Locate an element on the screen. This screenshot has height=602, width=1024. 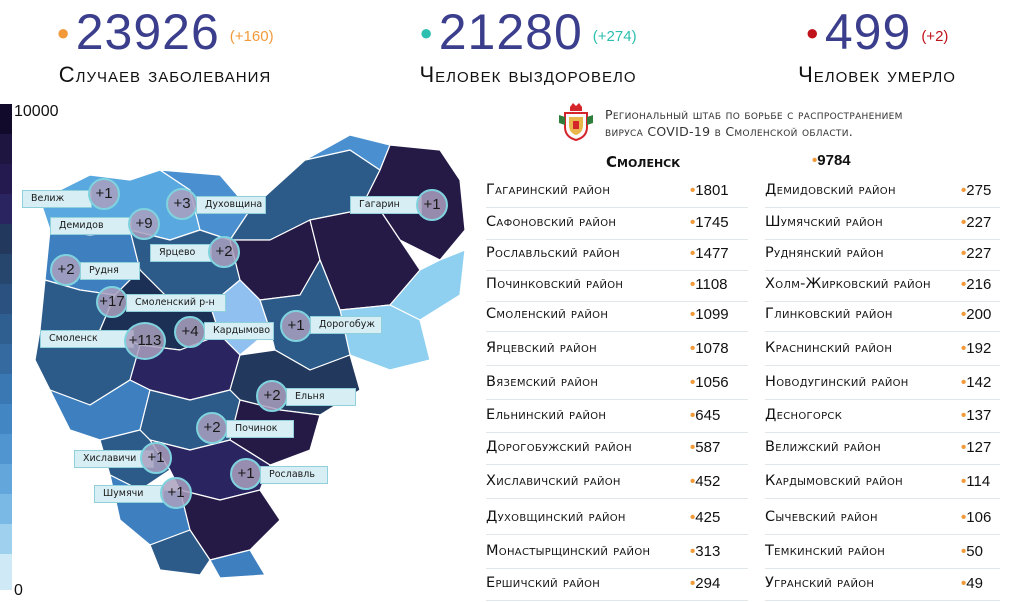
map-bubble-yelnya: +2 is located at coordinates (272, 396).